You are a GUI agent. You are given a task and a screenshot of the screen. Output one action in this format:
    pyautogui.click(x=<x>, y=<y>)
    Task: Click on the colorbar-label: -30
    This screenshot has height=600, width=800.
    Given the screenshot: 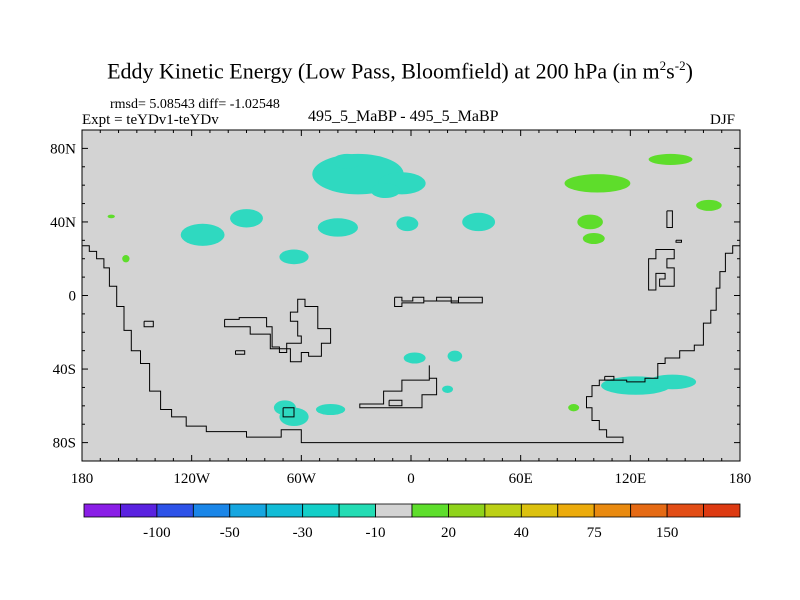 What is the action you would take?
    pyautogui.click(x=303, y=533)
    